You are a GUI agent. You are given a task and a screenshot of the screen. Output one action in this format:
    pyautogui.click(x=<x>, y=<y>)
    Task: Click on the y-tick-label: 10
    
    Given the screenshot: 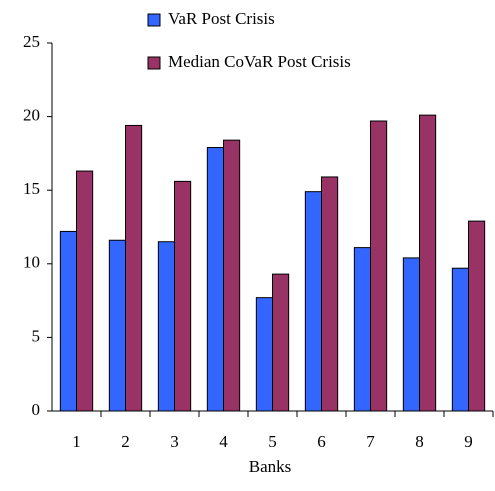 What is the action you would take?
    pyautogui.click(x=31, y=262)
    